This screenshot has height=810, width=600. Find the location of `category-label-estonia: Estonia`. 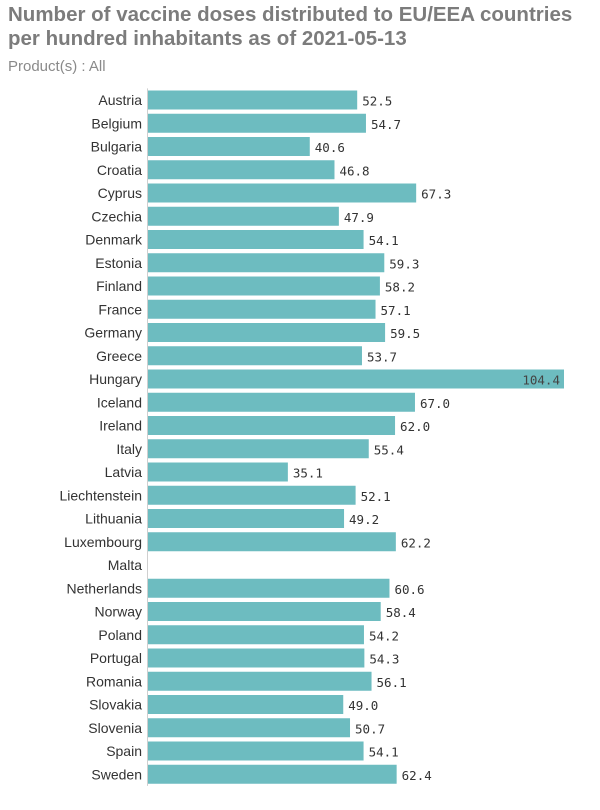

category-label-estonia: Estonia is located at coordinates (118, 263).